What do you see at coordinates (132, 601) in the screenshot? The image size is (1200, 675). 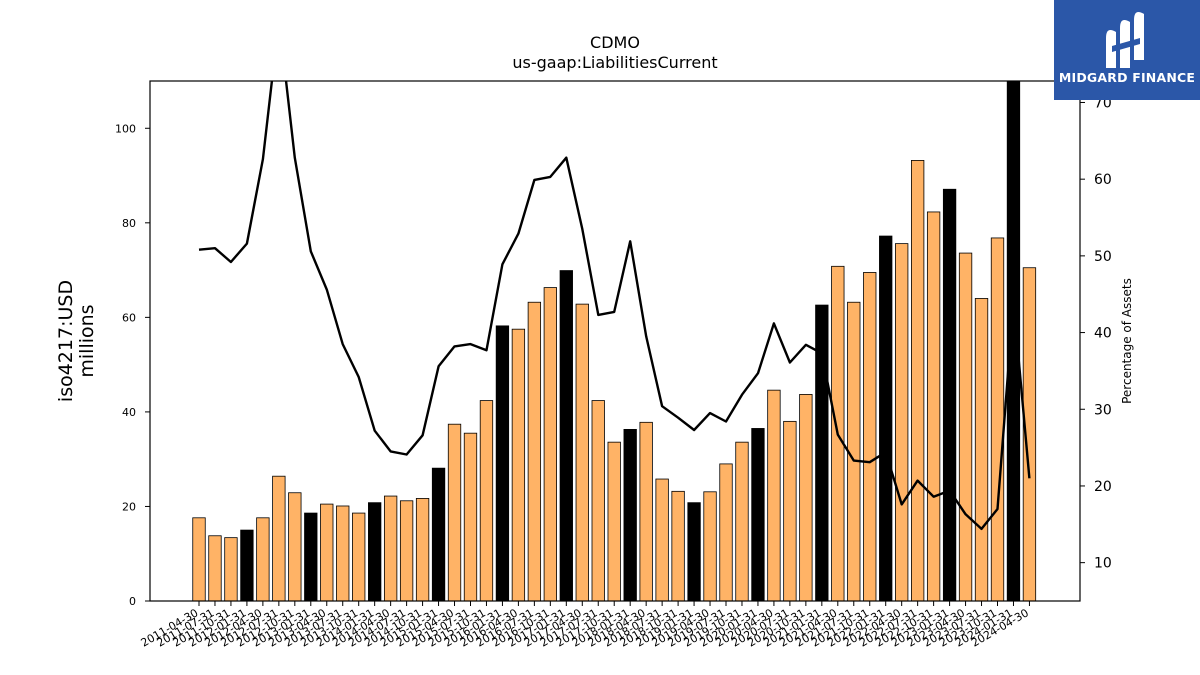 I see `y-tick-label: 0` at bounding box center [132, 601].